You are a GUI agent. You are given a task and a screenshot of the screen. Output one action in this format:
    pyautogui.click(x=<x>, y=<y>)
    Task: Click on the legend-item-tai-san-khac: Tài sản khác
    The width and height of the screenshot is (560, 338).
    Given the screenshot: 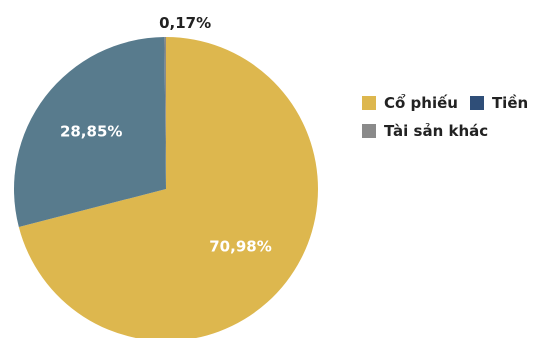 What is the action you would take?
    pyautogui.click(x=425, y=131)
    